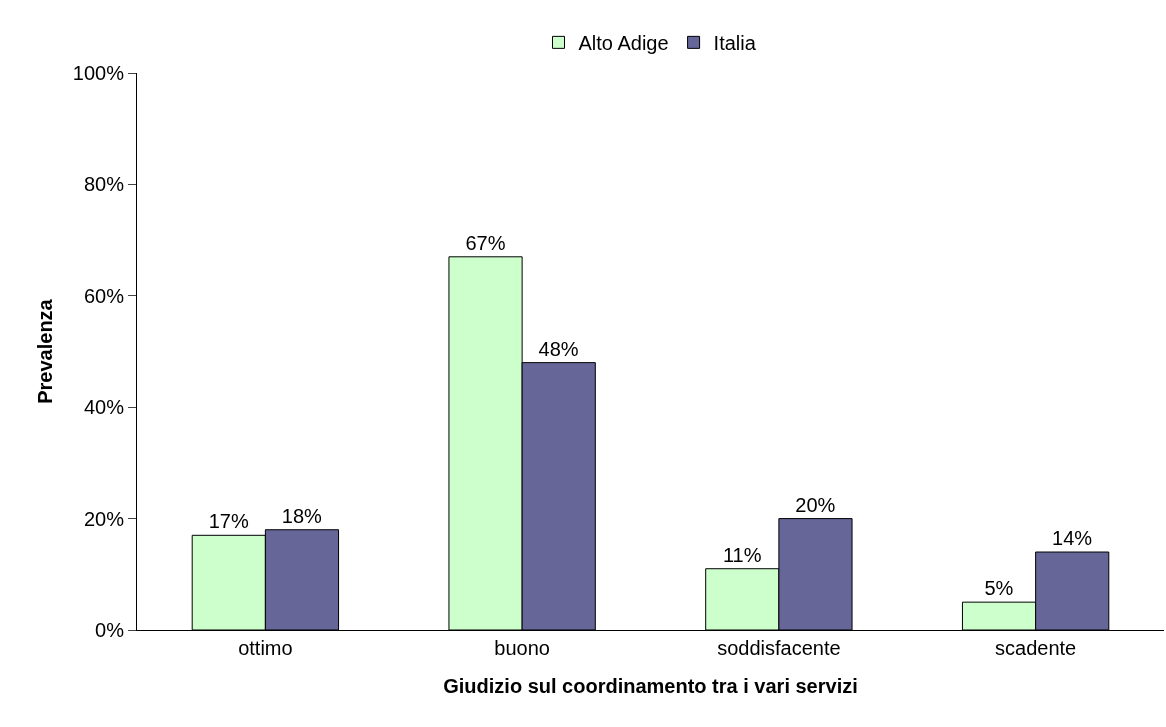  Describe the element at coordinates (1072, 538) in the screenshot. I see `data-label: 14%` at that location.